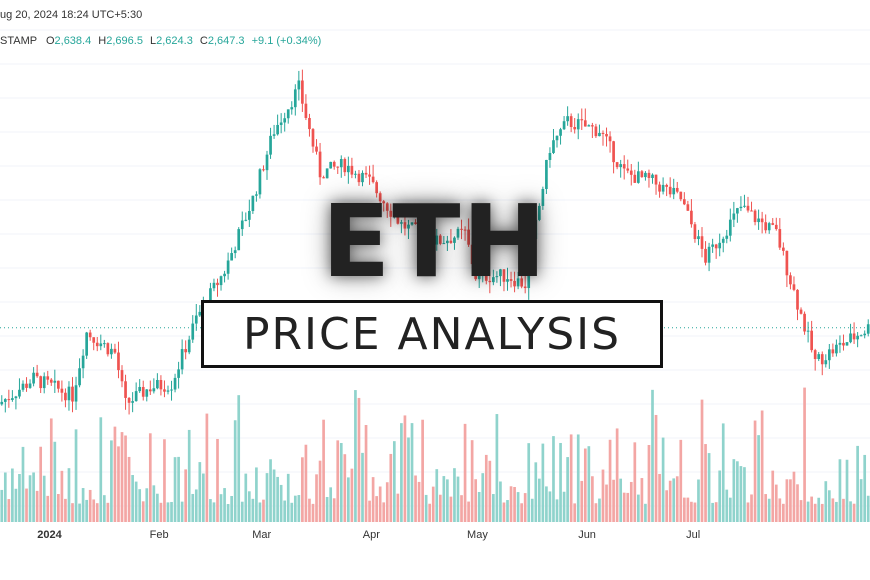  What do you see at coordinates (49, 535) in the screenshot?
I see `x-tick-label: 2024` at bounding box center [49, 535].